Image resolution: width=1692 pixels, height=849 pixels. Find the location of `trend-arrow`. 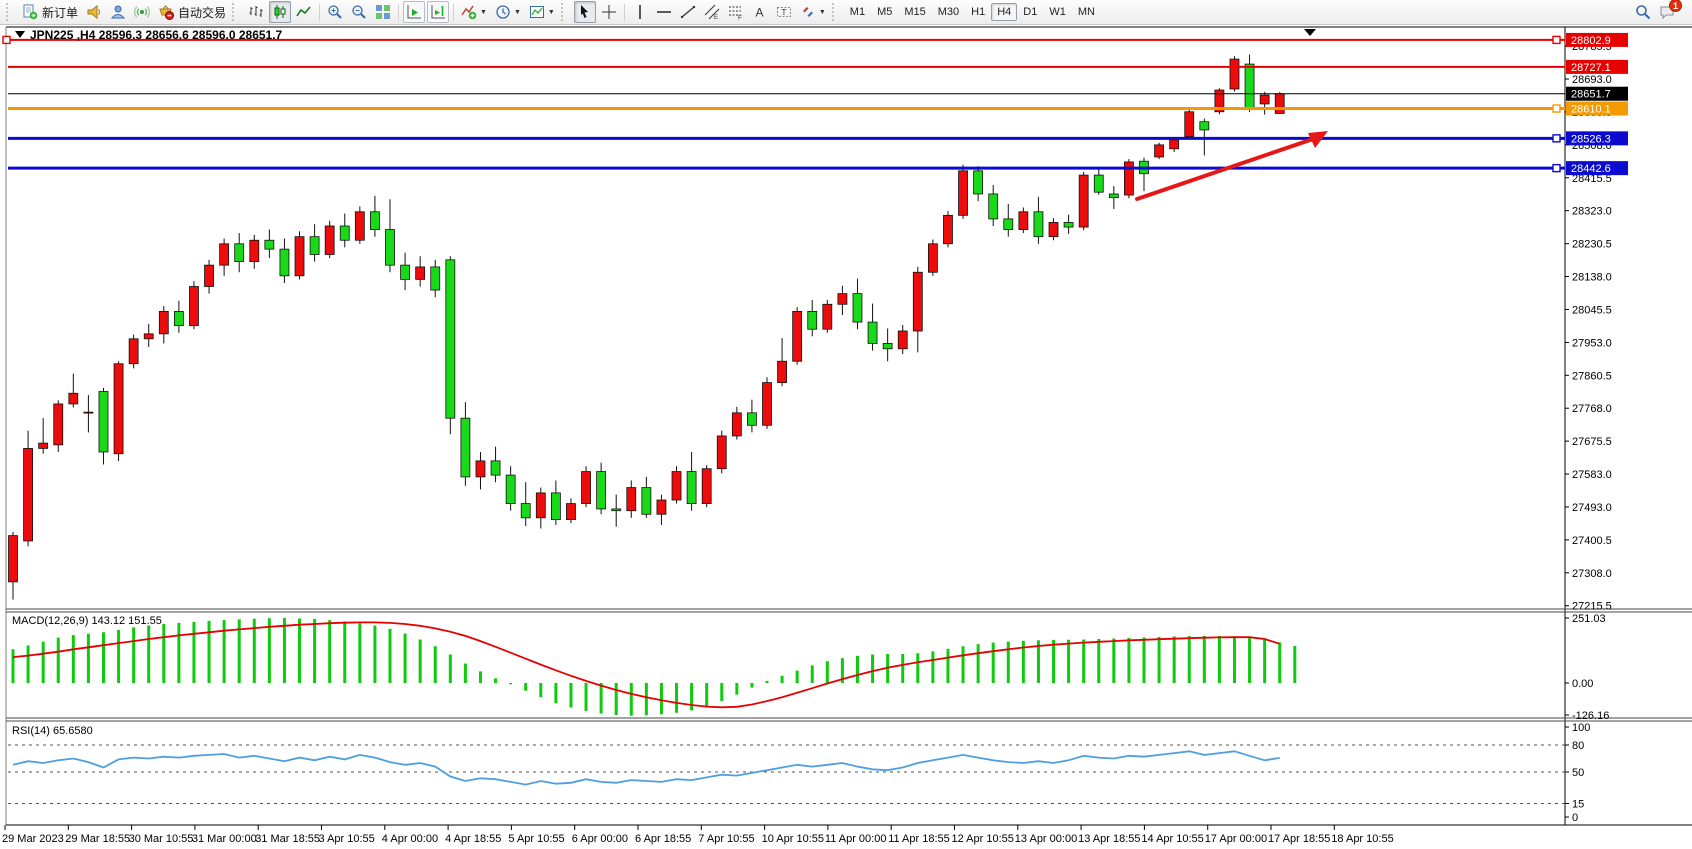

trend-arrow is located at coordinates (1231, 166).